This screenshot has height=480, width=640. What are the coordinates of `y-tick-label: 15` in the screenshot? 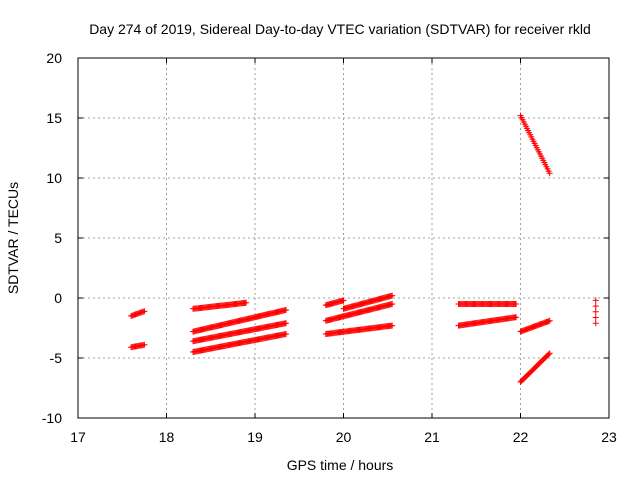 It's located at (54, 118).